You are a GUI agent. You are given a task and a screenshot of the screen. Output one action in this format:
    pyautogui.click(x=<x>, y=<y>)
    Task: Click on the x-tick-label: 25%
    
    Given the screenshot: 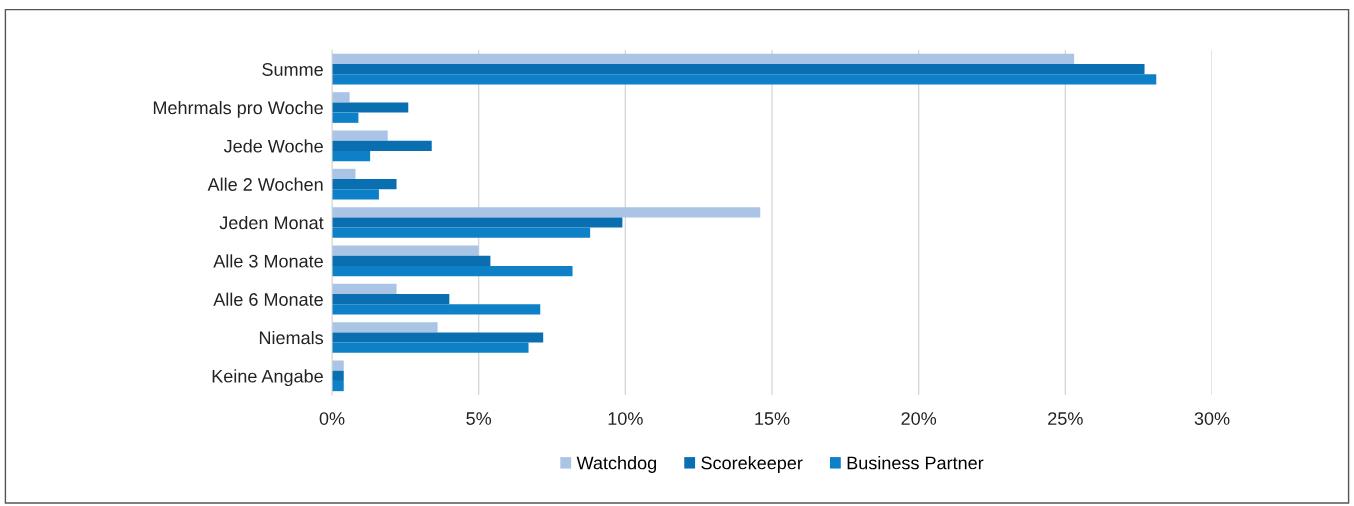 What is the action you would take?
    pyautogui.click(x=1065, y=418)
    